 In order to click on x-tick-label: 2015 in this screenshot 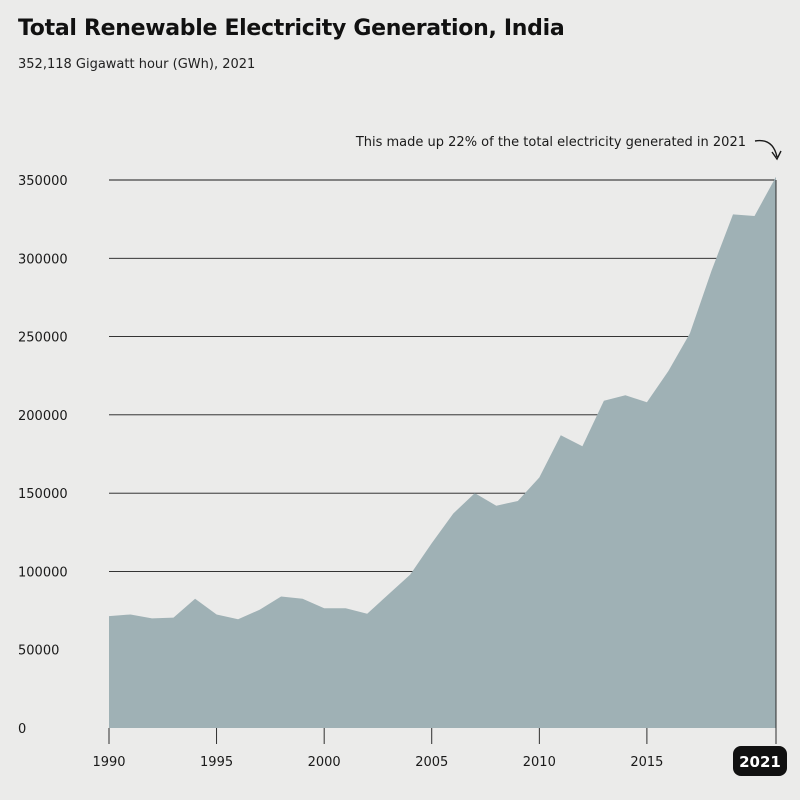, I will do `click(646, 762)`.